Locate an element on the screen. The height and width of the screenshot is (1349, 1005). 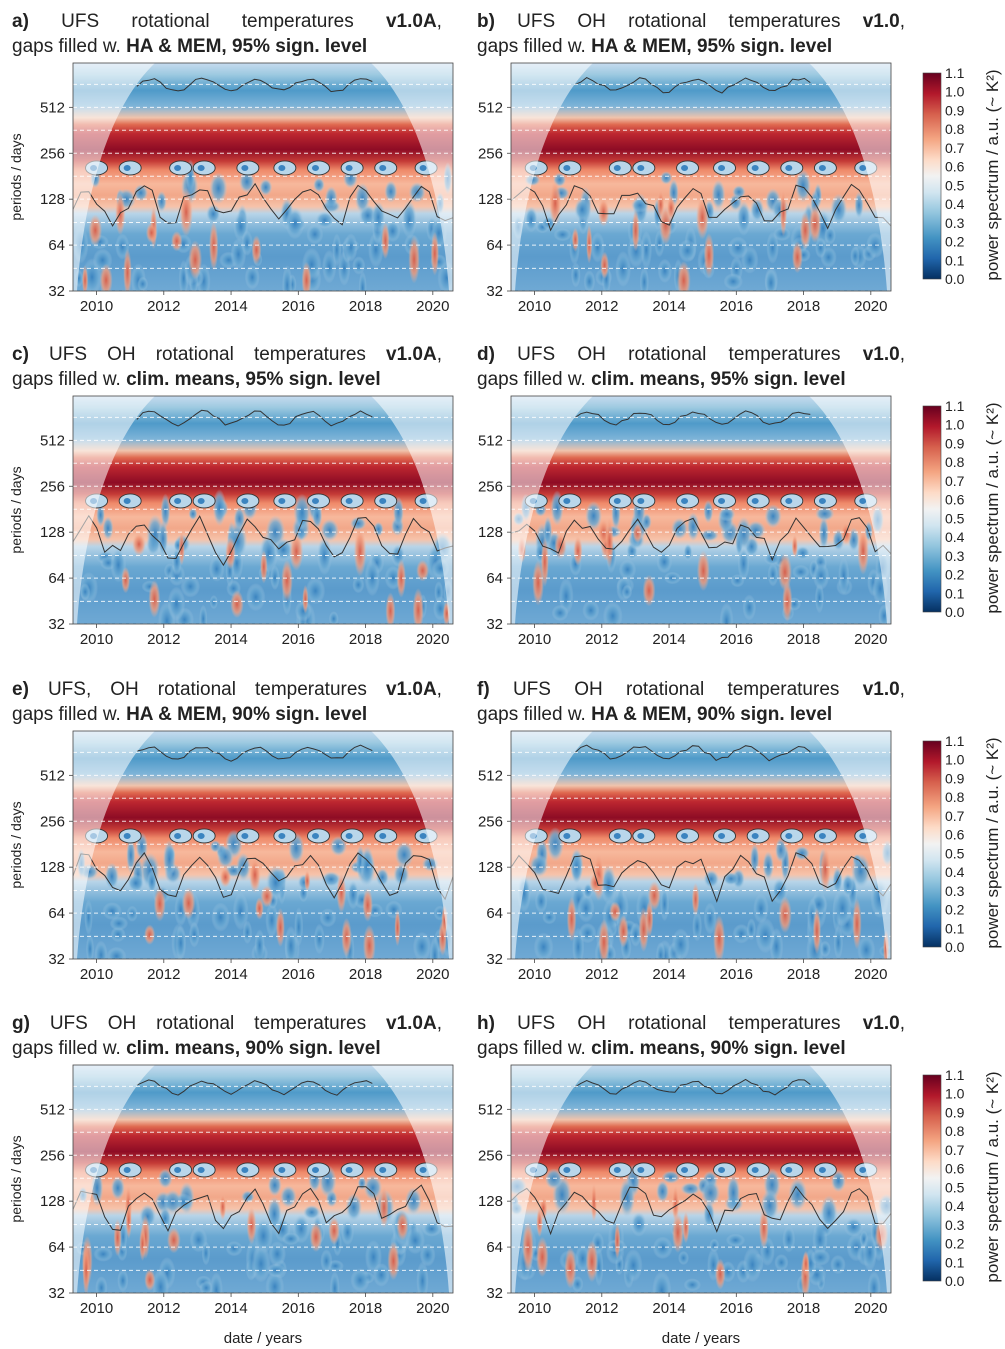
title-word: UFS is located at coordinates (68, 354).